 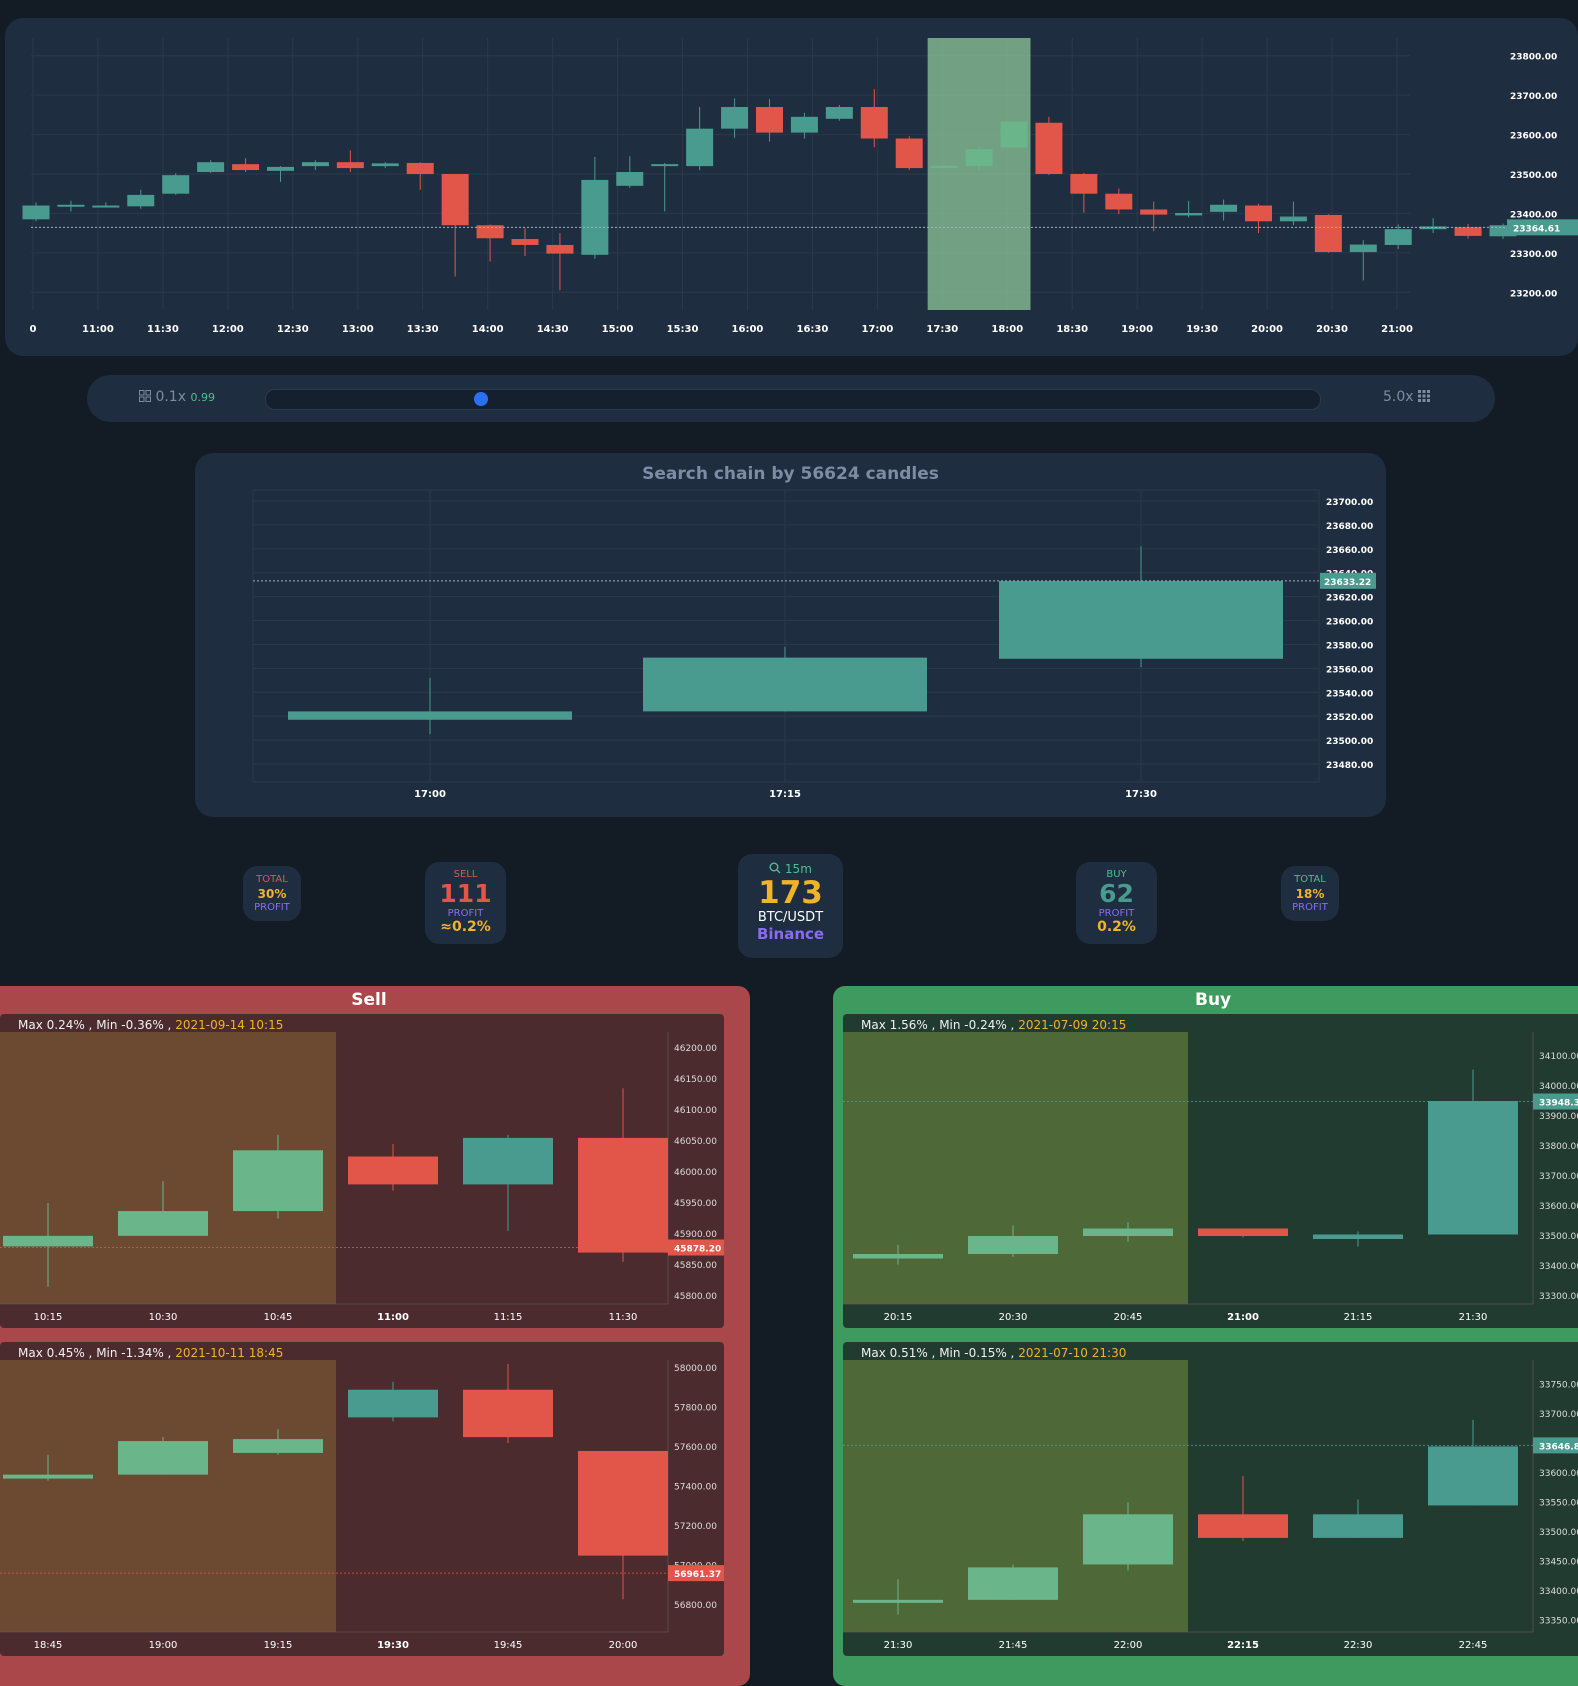 I want to click on x-tick-label: 16:30, so click(x=813, y=329).